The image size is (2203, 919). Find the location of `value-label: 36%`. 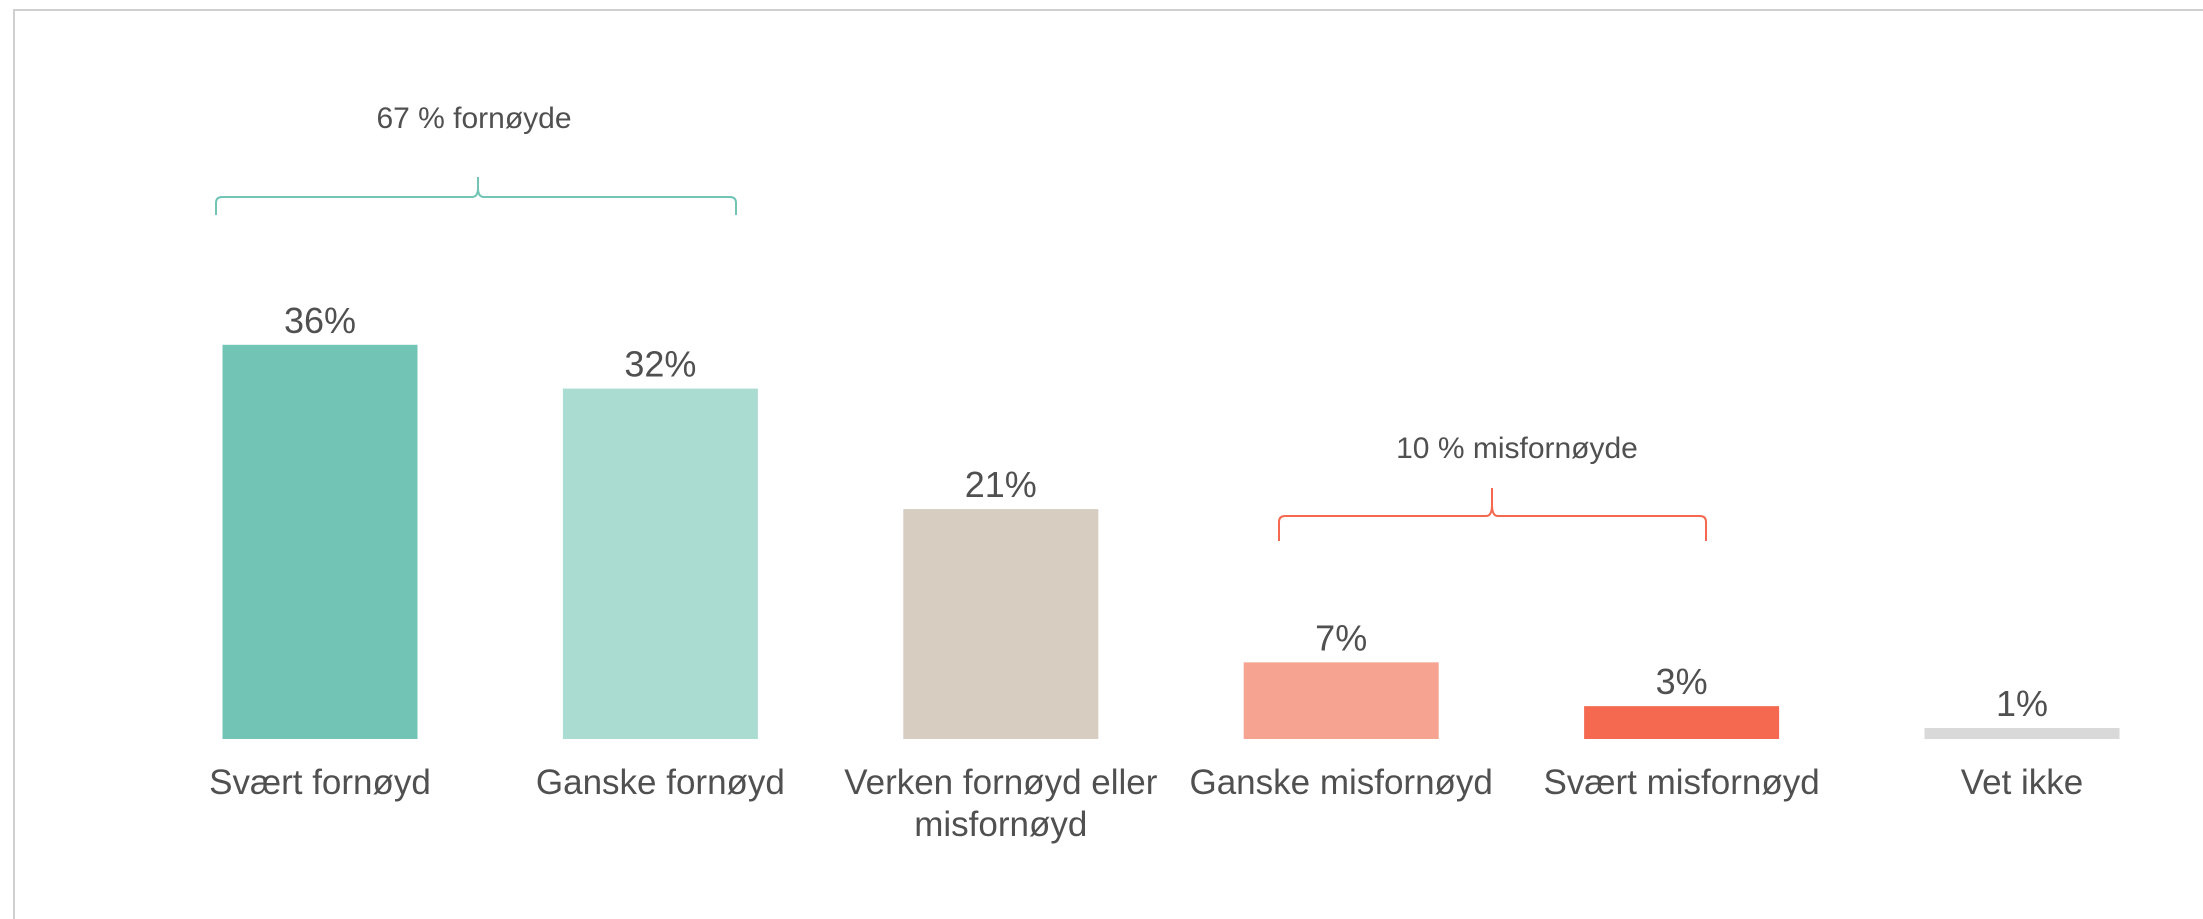

value-label: 36% is located at coordinates (320, 320).